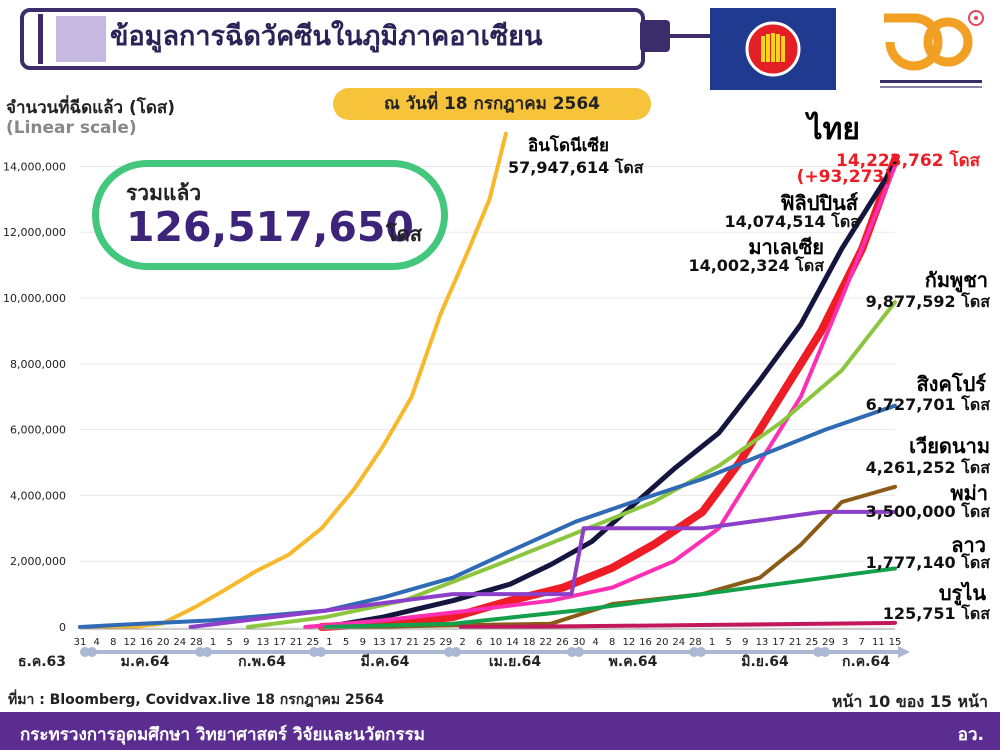 Image resolution: width=1000 pixels, height=750 pixels. What do you see at coordinates (38, 561) in the screenshot?
I see `y-tick-label: 2,000,000` at bounding box center [38, 561].